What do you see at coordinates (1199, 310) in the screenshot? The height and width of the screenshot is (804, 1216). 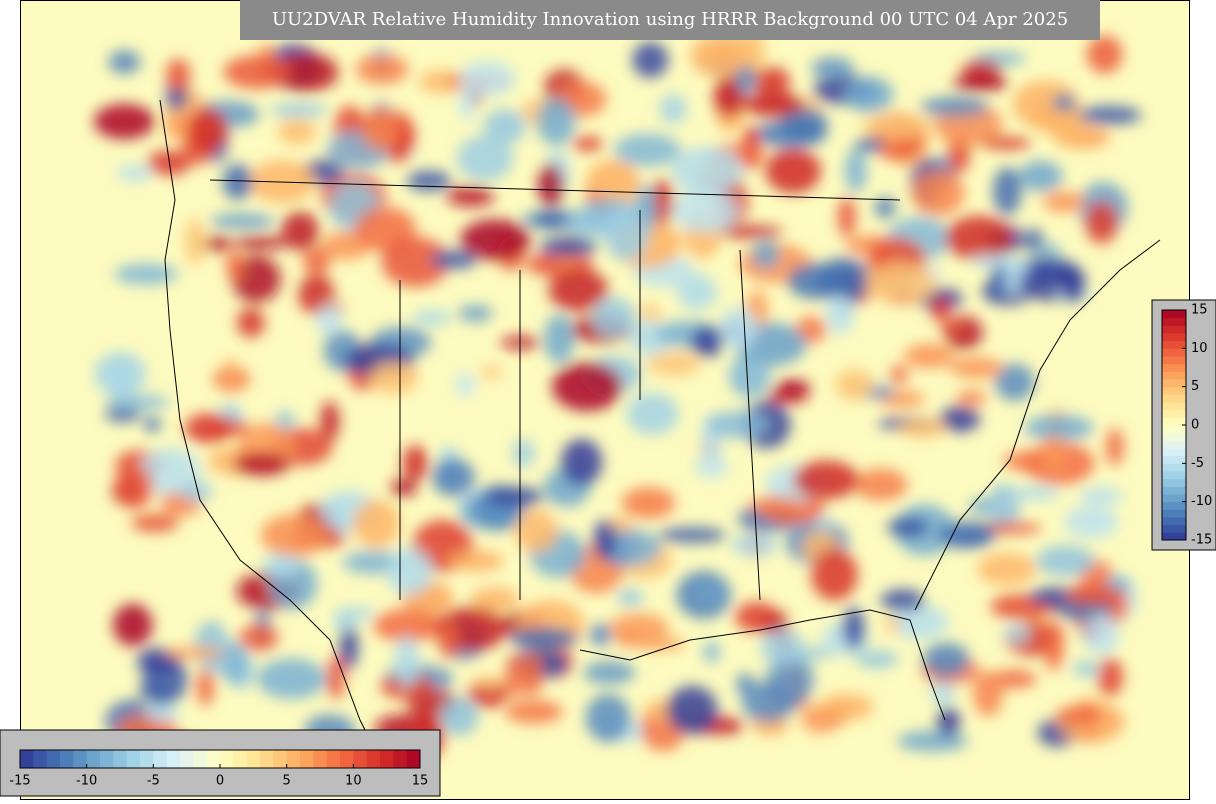 I see `colorbar-tick-label: 15` at bounding box center [1199, 310].